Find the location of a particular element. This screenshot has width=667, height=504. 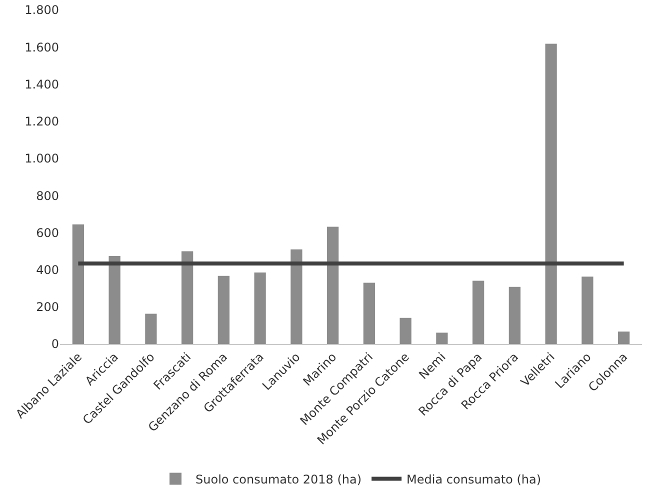

y-tick-label: 0 is located at coordinates (55, 344).